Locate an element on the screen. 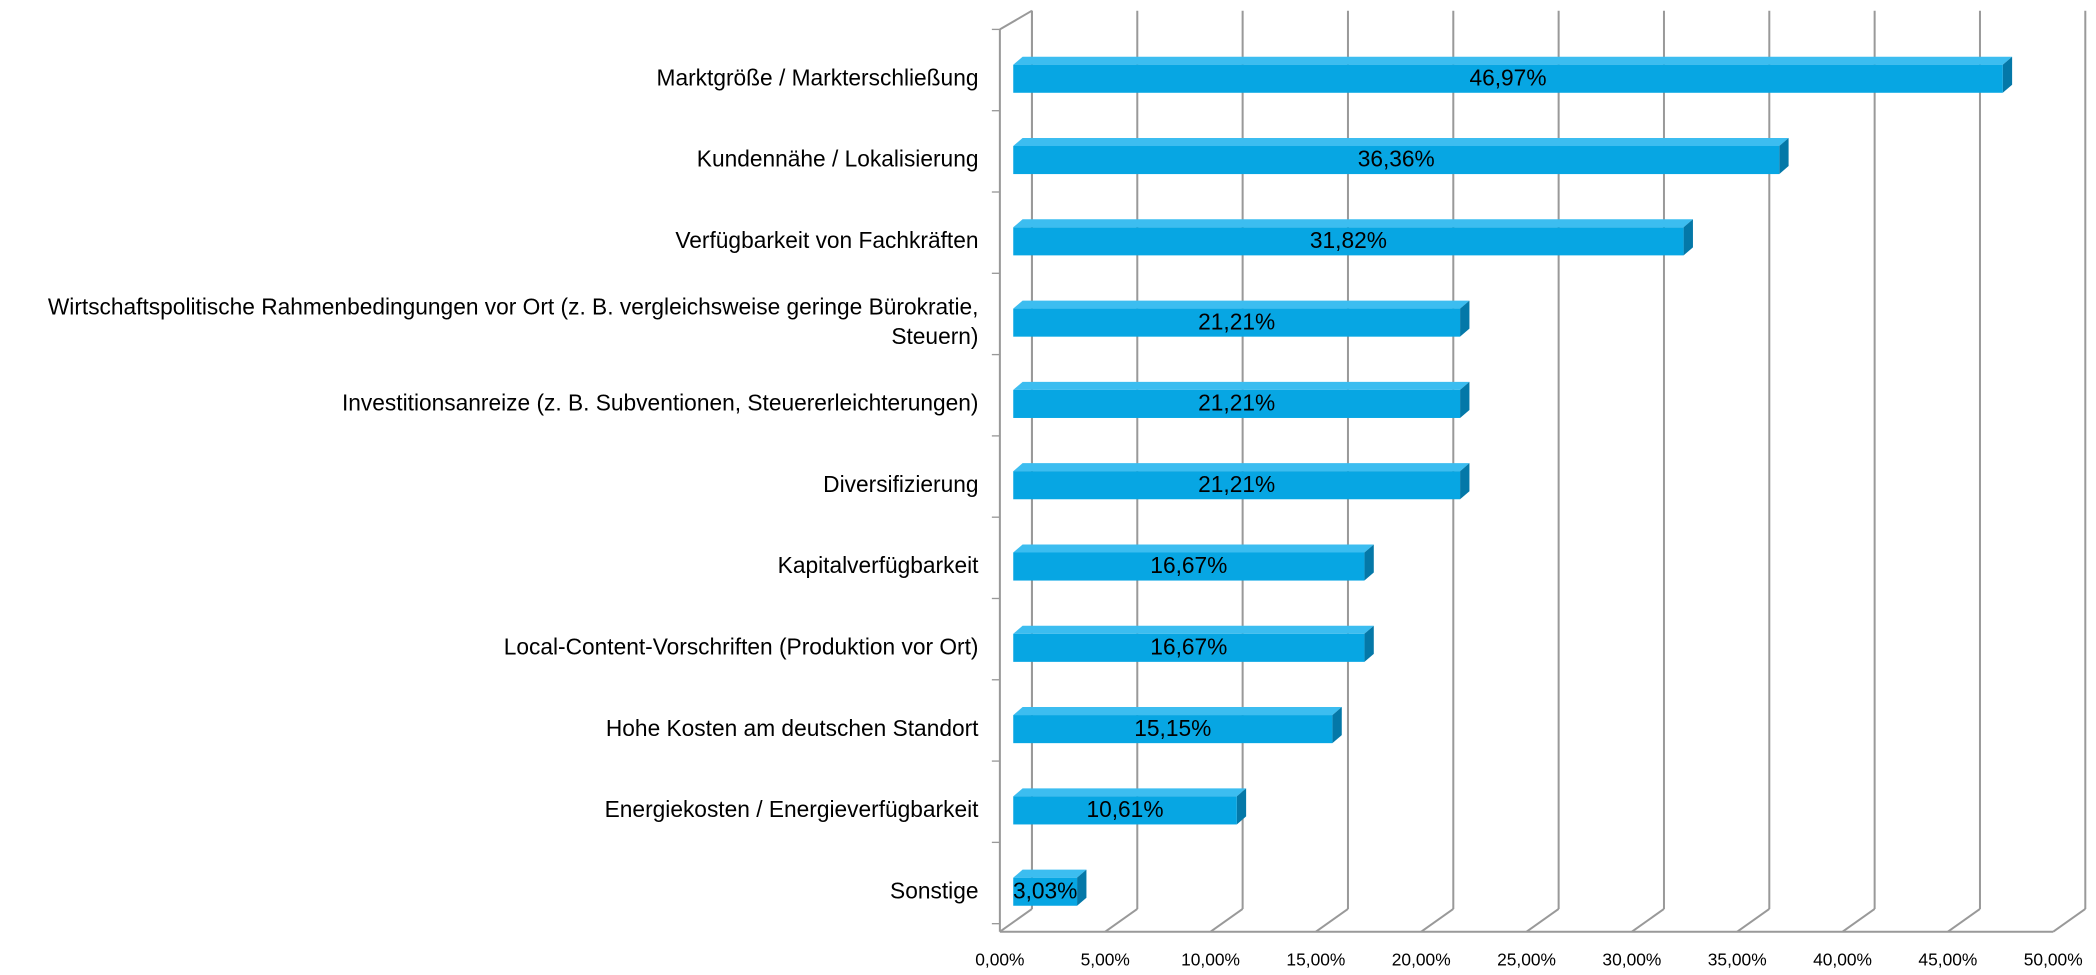 The width and height of the screenshot is (2096, 975). category-label: Diversifizierung is located at coordinates (900, 484).